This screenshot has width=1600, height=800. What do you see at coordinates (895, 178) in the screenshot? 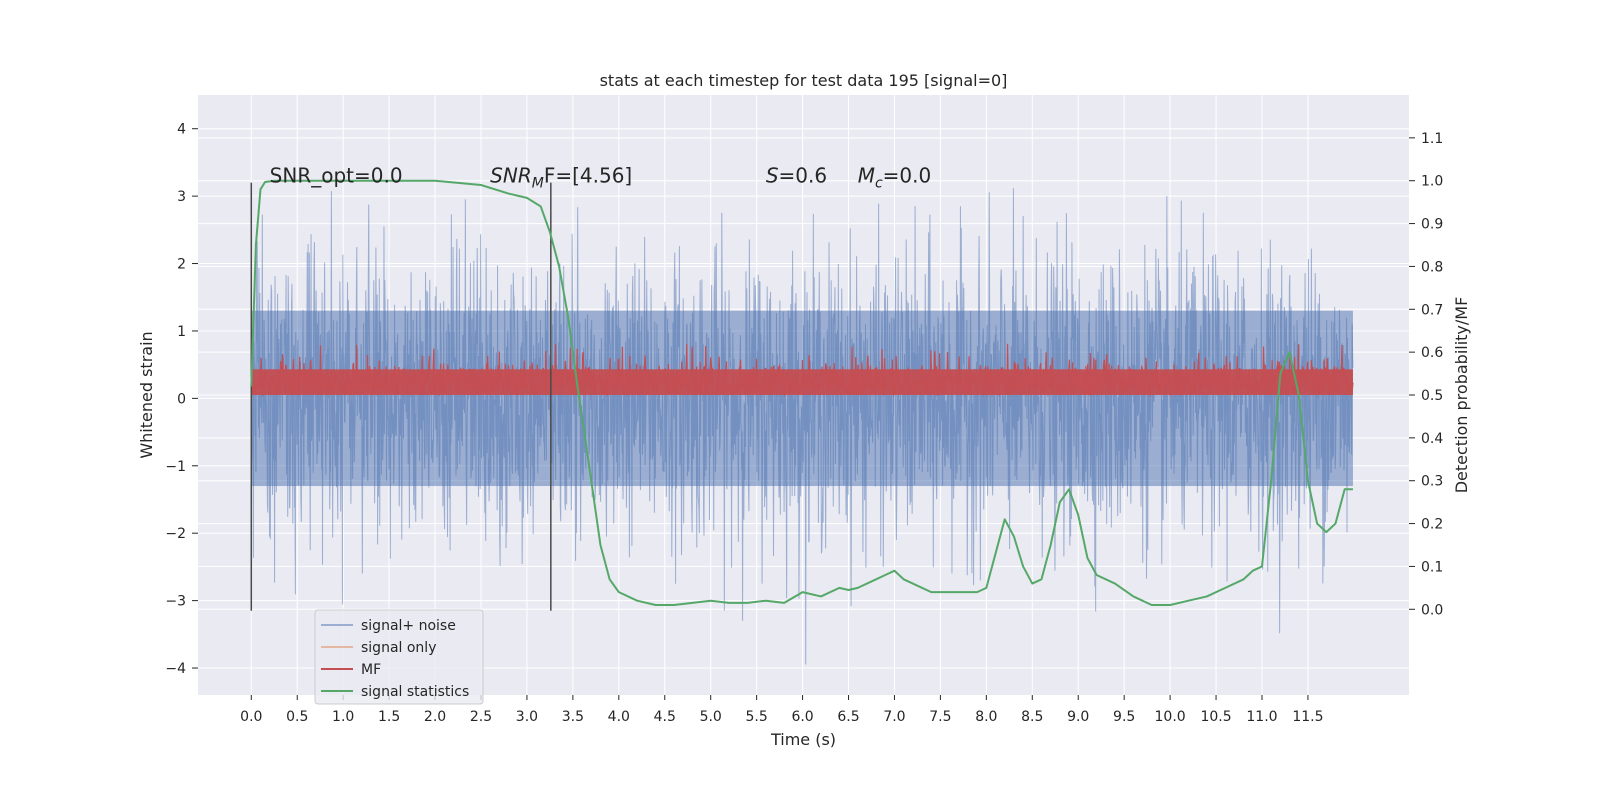
I see `annotation-3: Mc=0.0` at bounding box center [895, 178].